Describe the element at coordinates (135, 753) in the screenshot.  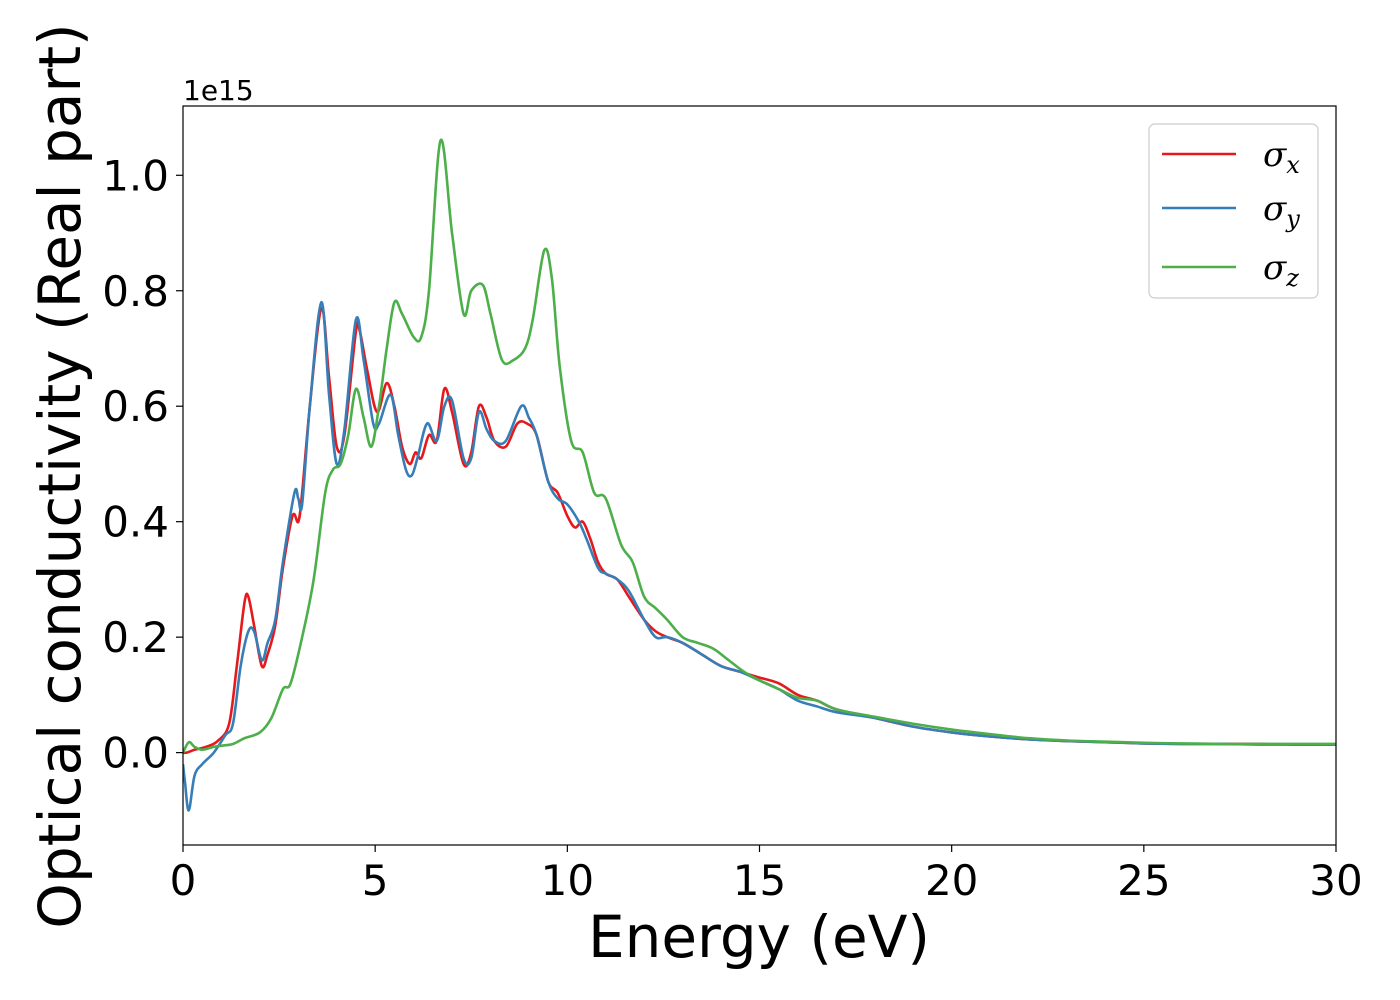
I see `y-tick-label: 0.0` at that location.